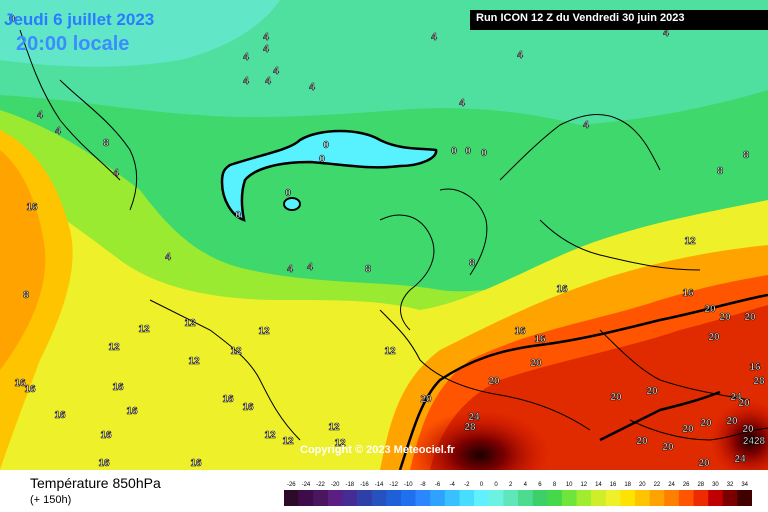 Image resolution: width=768 pixels, height=512 pixels. I want to click on heat-dome-east, so click(739, 435).